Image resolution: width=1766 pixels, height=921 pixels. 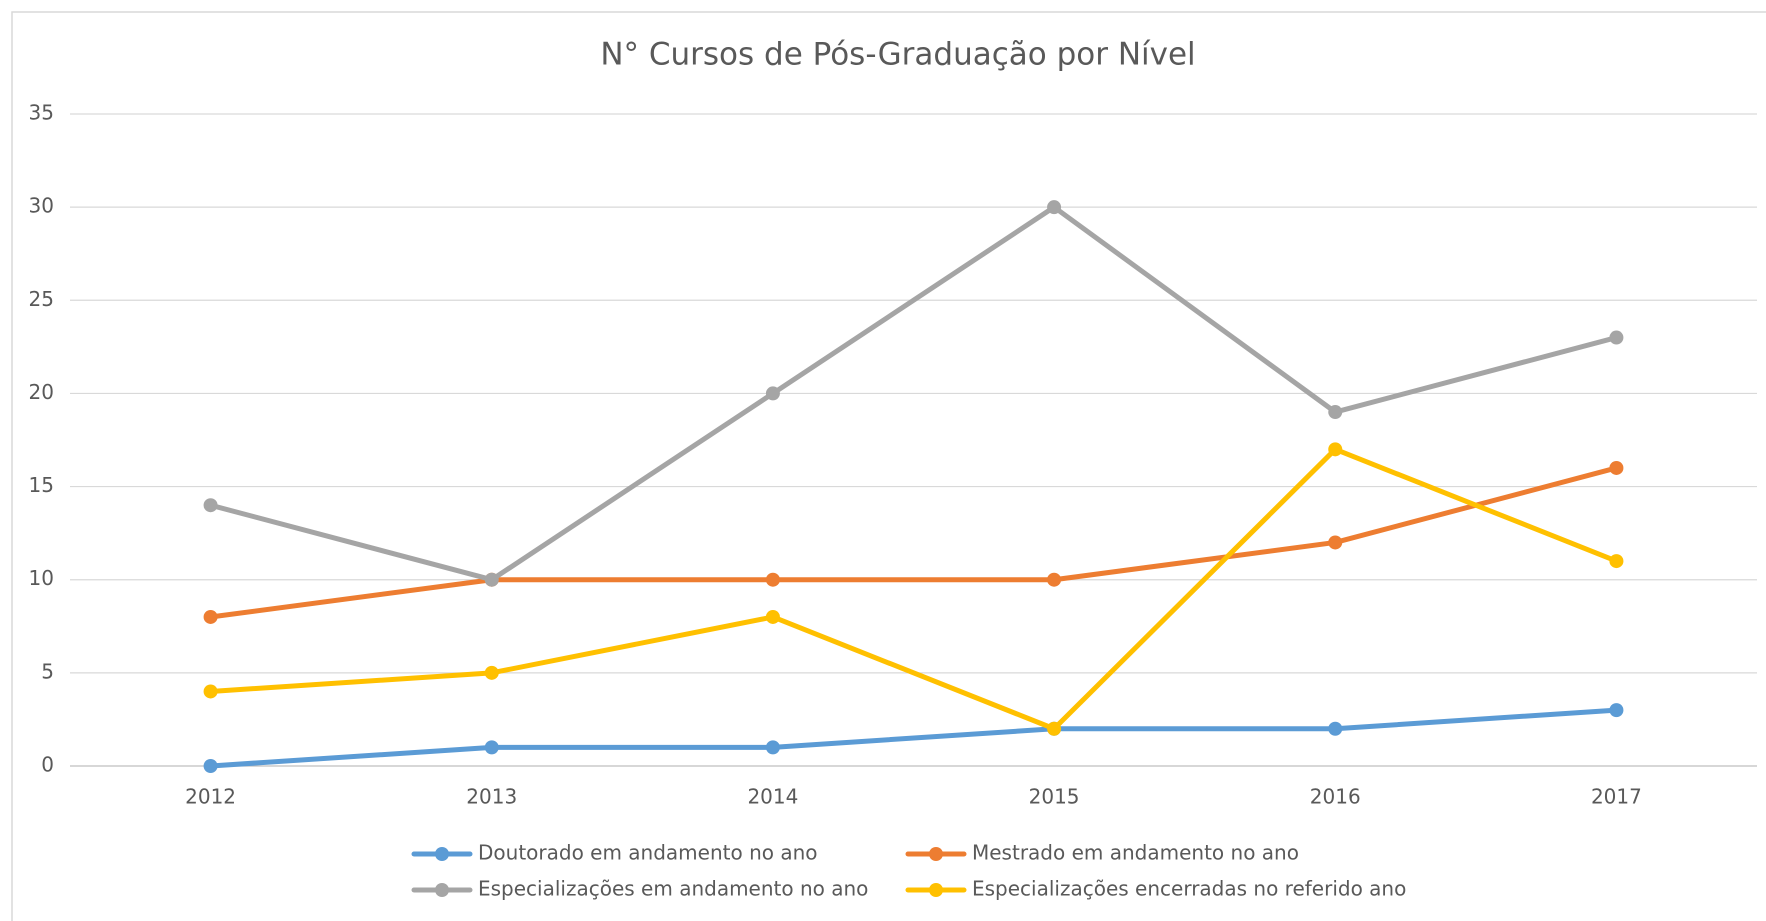 I want to click on chart-title: N° Cursos de Pós-Graduação por Nível, so click(x=897, y=55).